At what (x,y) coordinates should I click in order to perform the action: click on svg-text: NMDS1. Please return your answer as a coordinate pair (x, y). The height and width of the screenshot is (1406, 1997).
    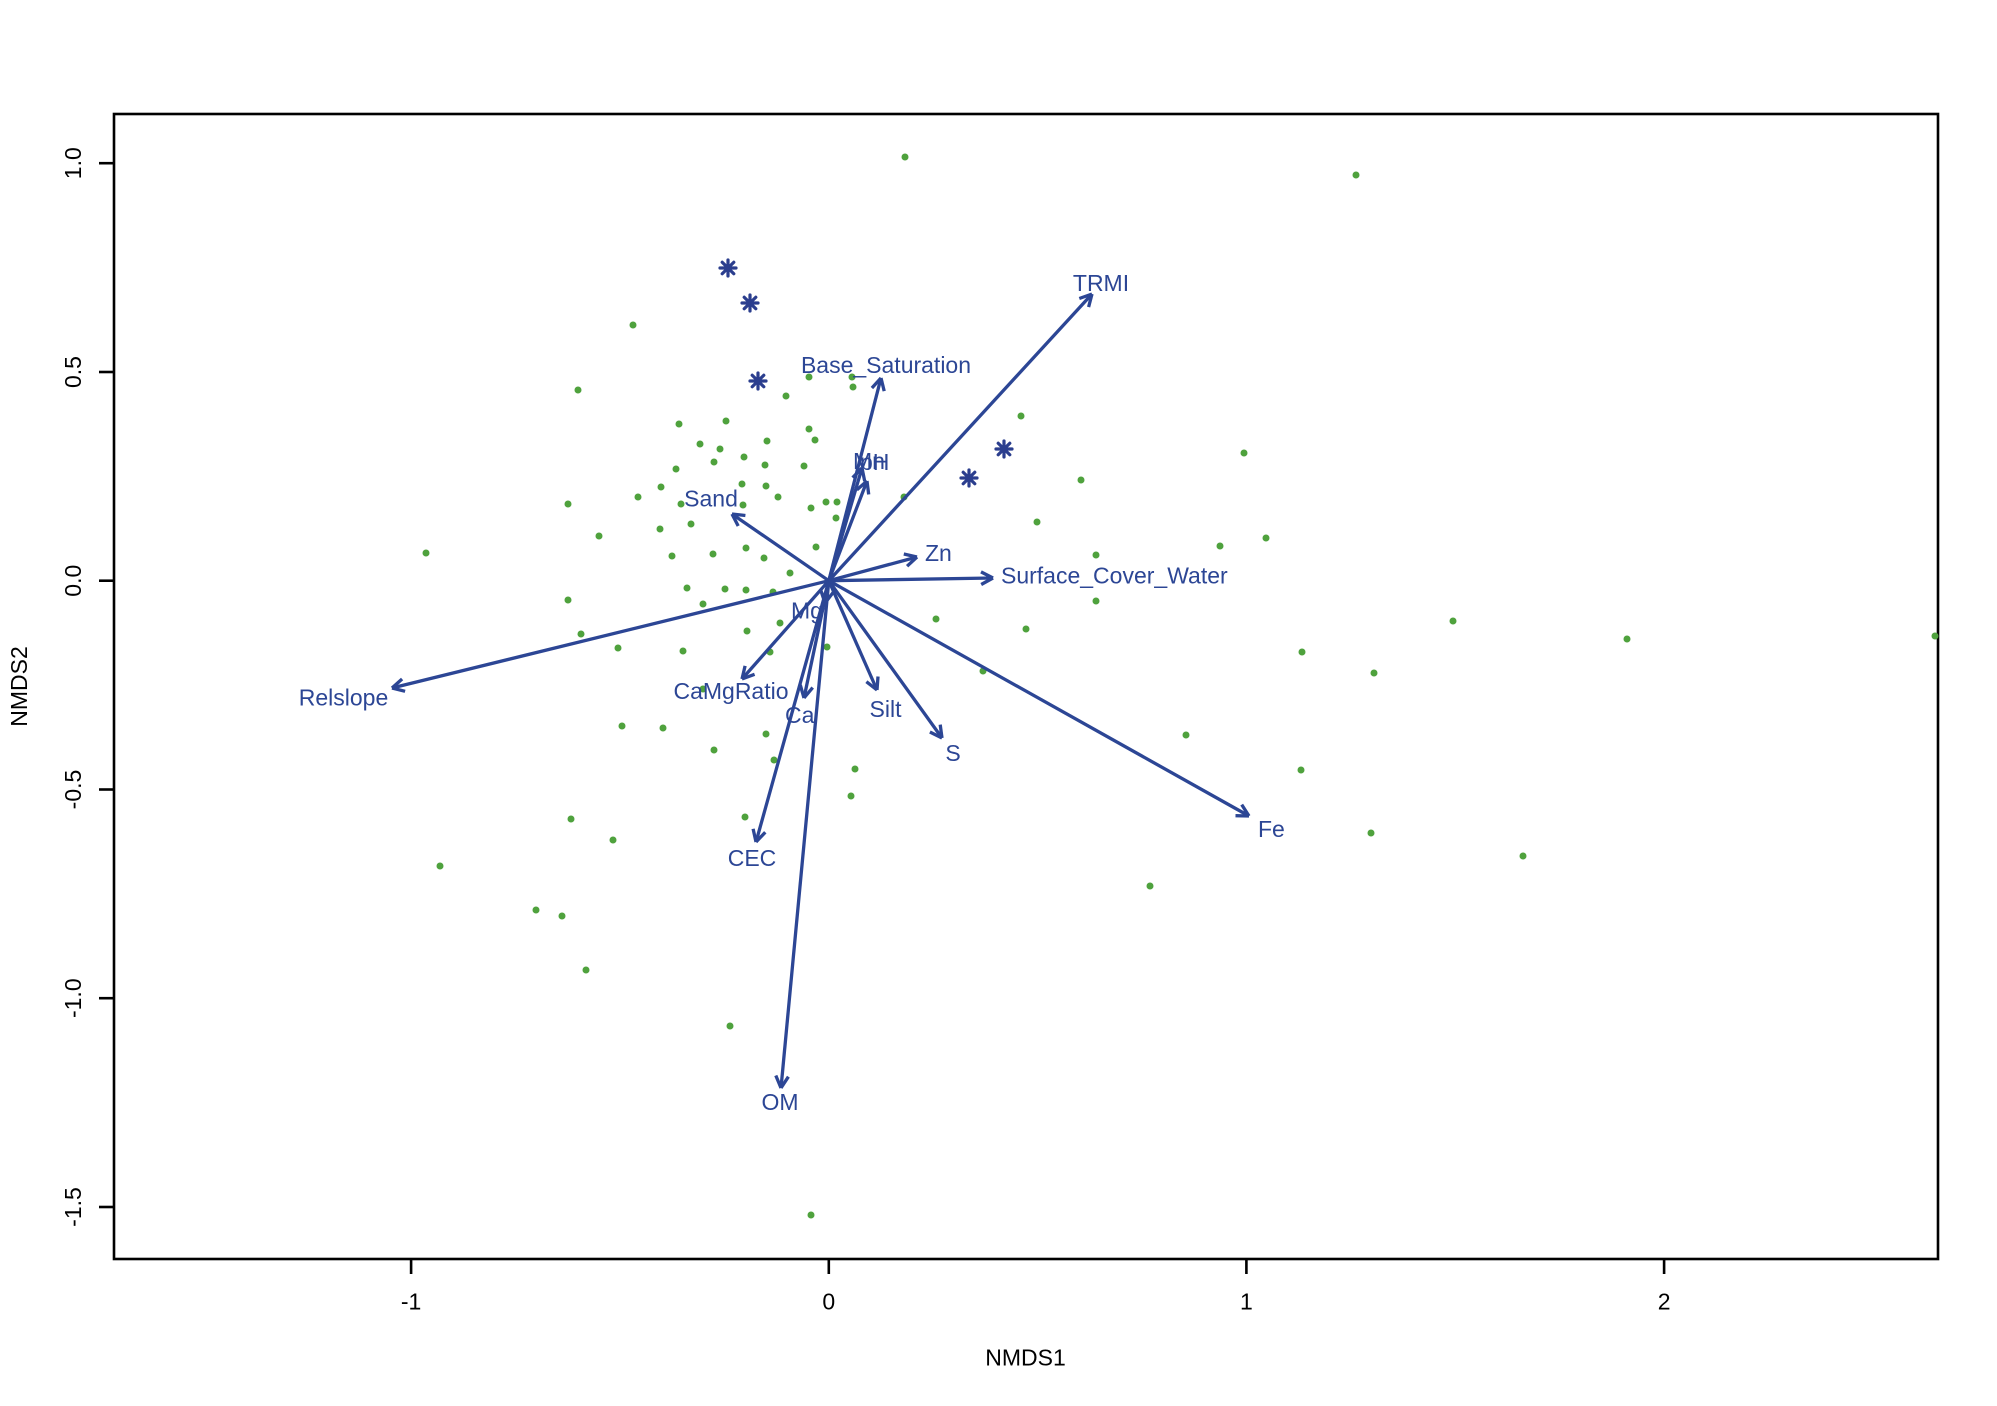
    Looking at the image, I should click on (1025, 1358).